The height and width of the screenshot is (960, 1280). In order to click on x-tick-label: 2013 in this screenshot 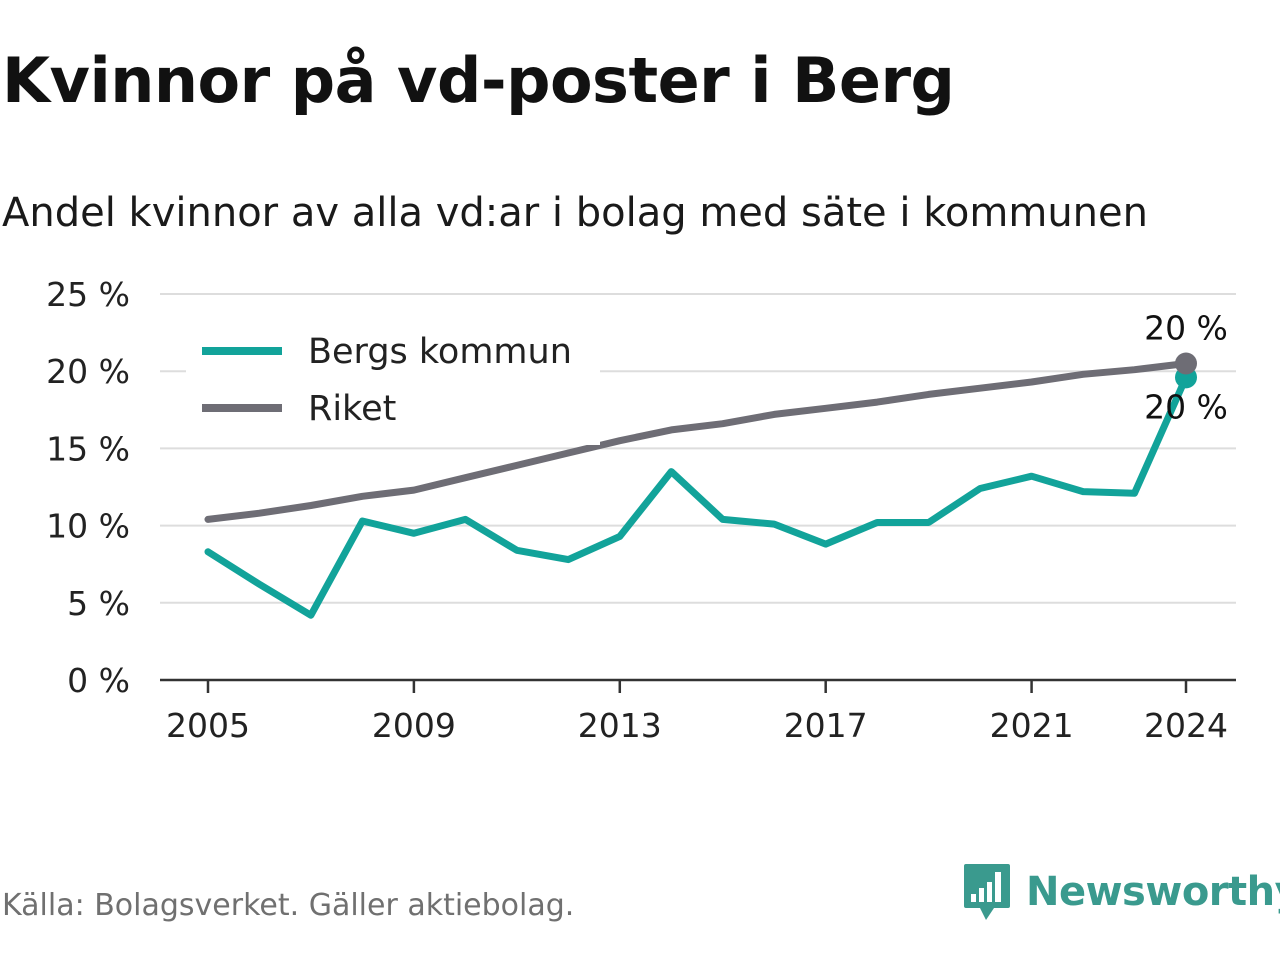, I will do `click(620, 725)`.